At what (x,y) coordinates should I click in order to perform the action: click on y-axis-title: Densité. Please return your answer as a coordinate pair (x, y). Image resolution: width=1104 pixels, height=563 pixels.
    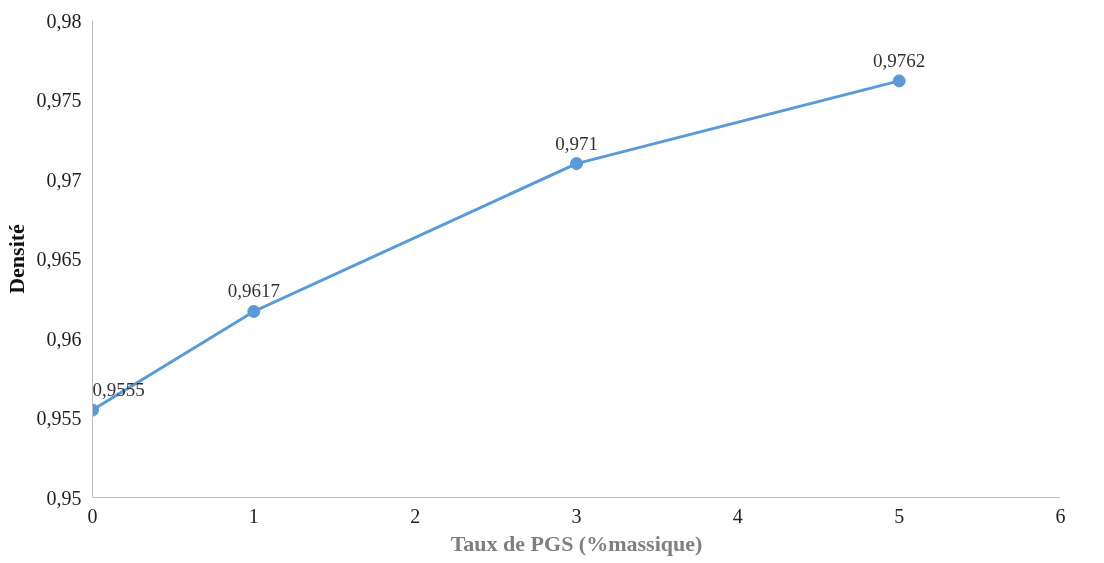
    Looking at the image, I should click on (16, 258).